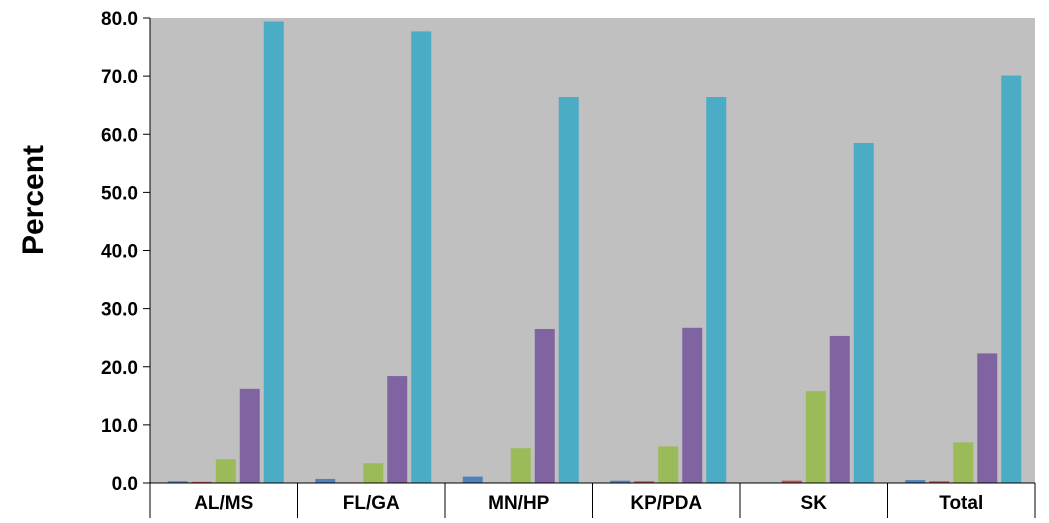 The image size is (1049, 523). What do you see at coordinates (119, 426) in the screenshot?
I see `y-tick-label: 10.0` at bounding box center [119, 426].